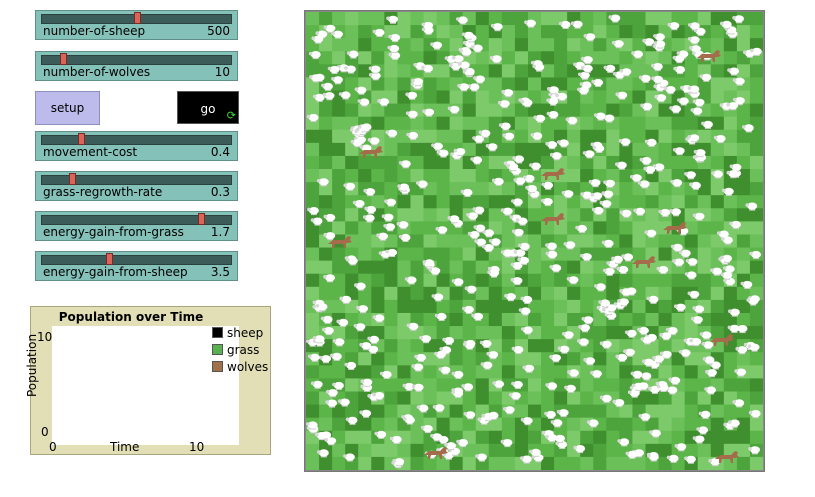 The height and width of the screenshot is (497, 815). I want to click on slider-energy-gain-from-grass: energy-gain-from-grass 1.7, so click(136, 226).